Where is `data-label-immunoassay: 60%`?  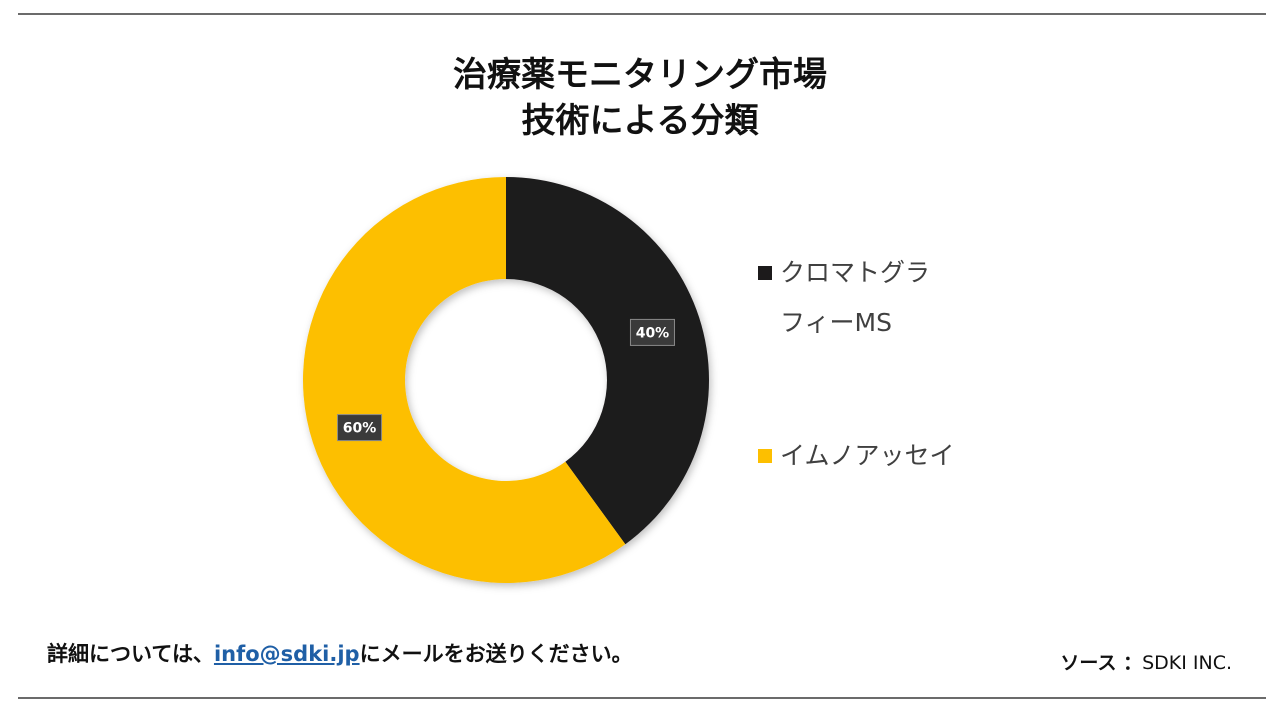
data-label-immunoassay: 60% is located at coordinates (360, 428).